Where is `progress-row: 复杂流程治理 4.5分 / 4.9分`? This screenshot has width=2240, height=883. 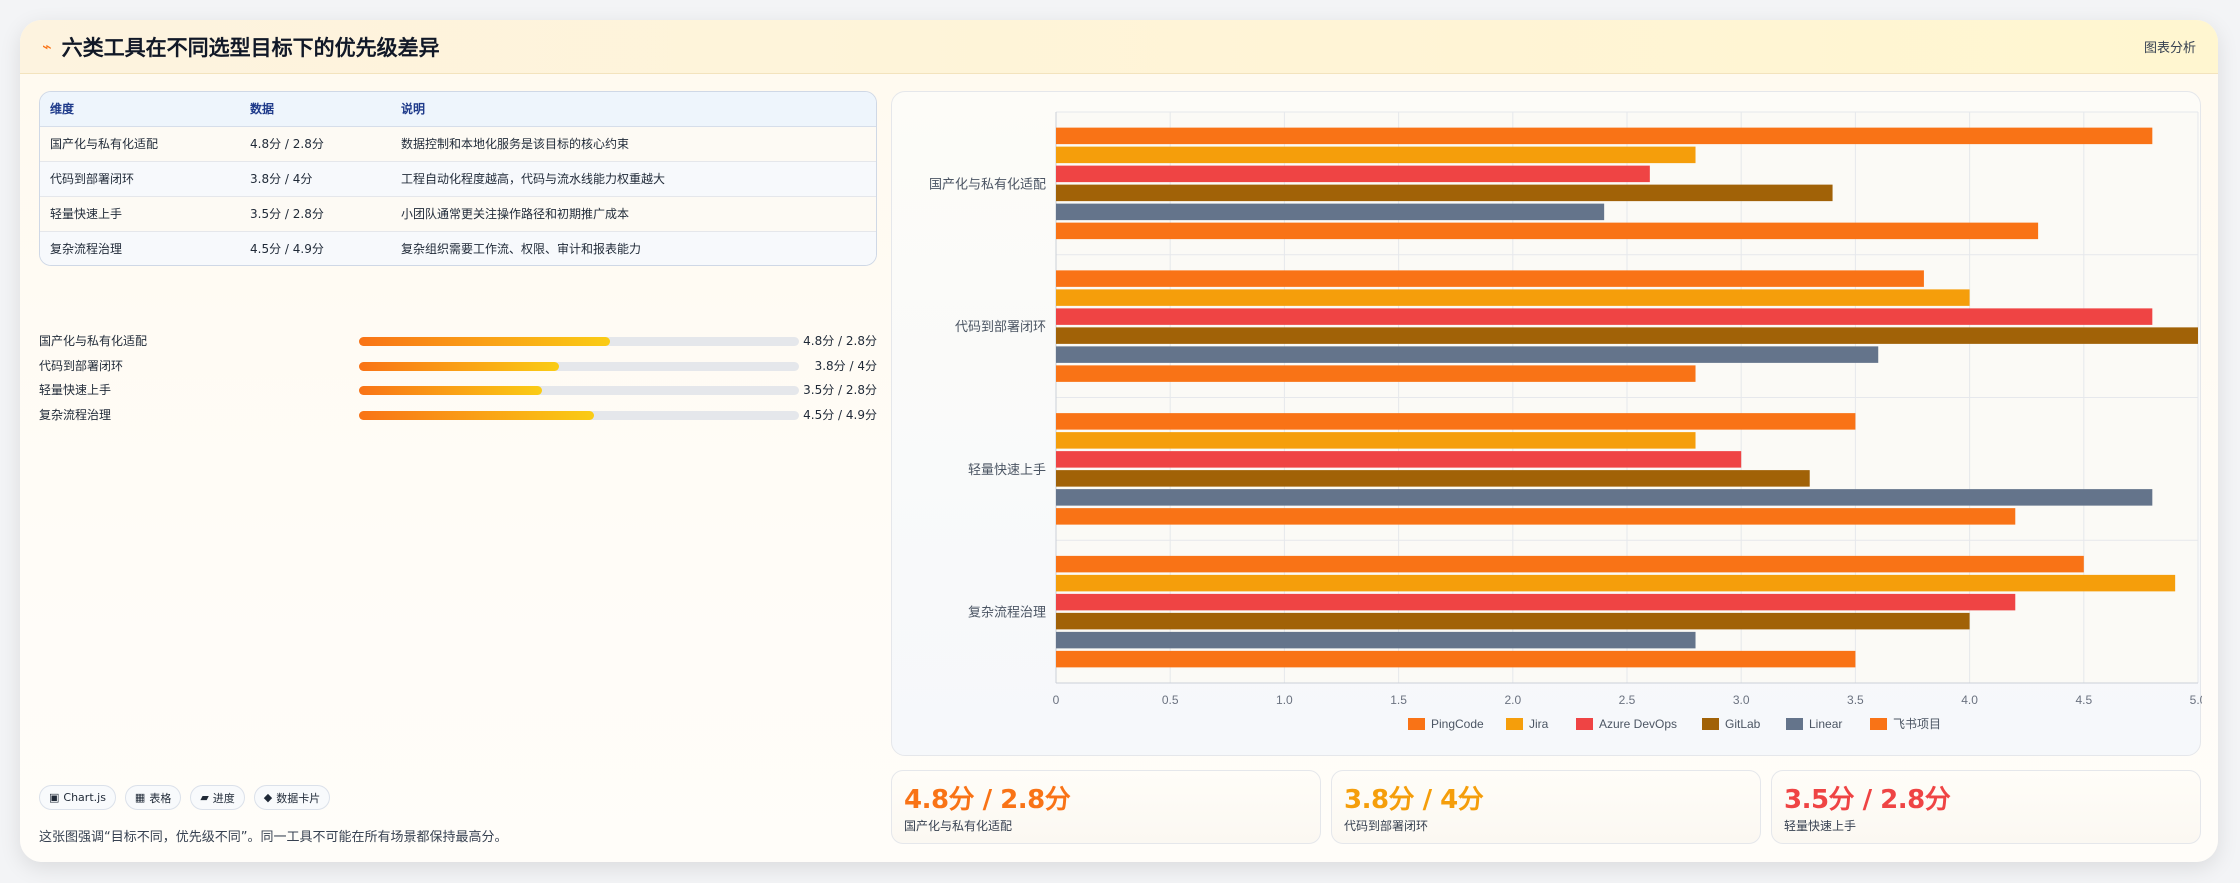 progress-row: 复杂流程治理 4.5分 / 4.9分 is located at coordinates (458, 416).